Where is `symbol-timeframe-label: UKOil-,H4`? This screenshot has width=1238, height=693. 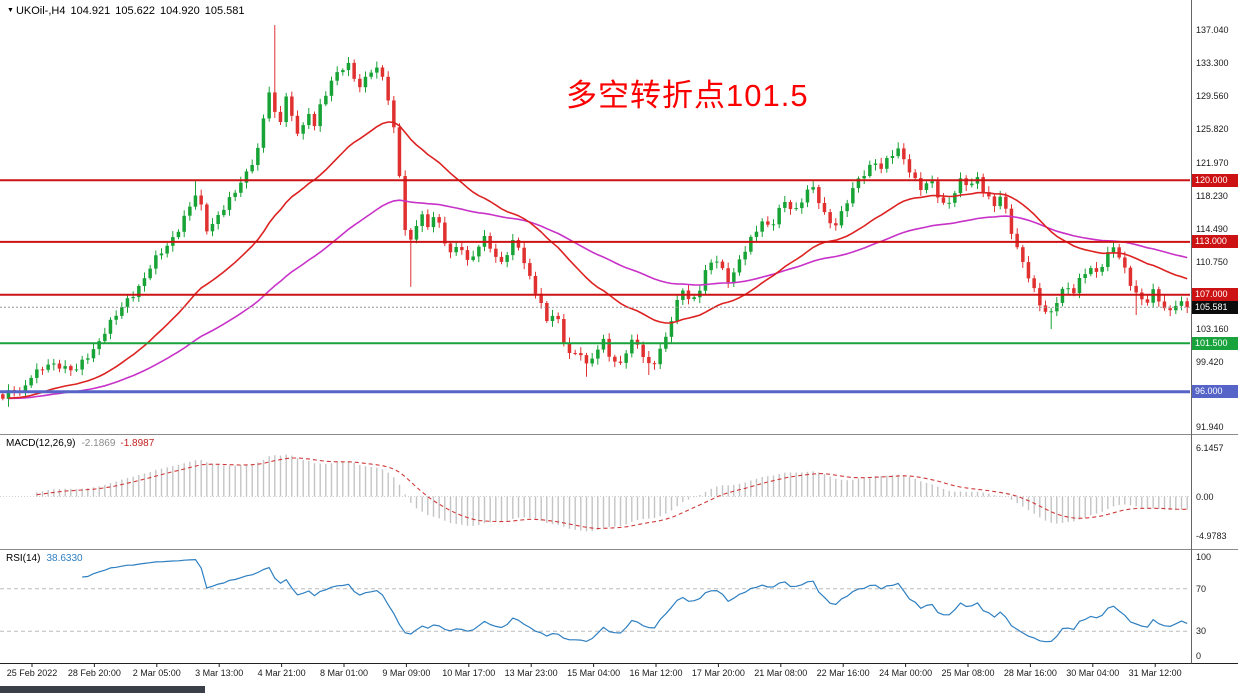
symbol-timeframe-label: UKOil-,H4 is located at coordinates (40, 11).